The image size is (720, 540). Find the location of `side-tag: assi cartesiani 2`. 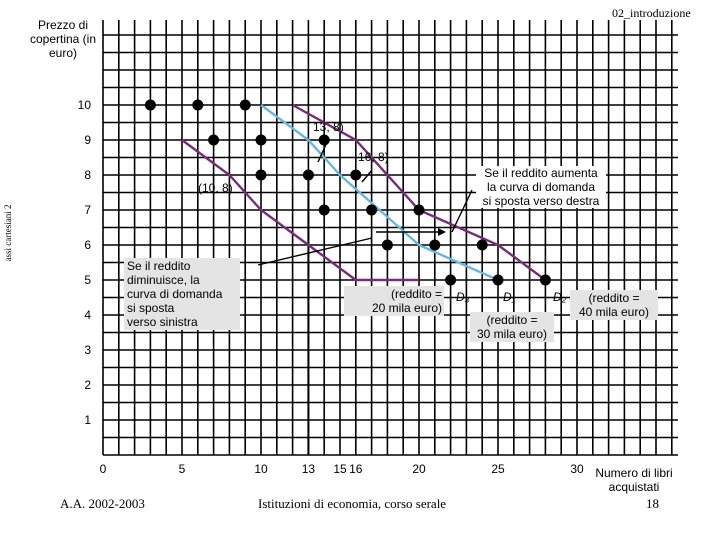

side-tag: assi cartesiani 2 is located at coordinates (8, 233).